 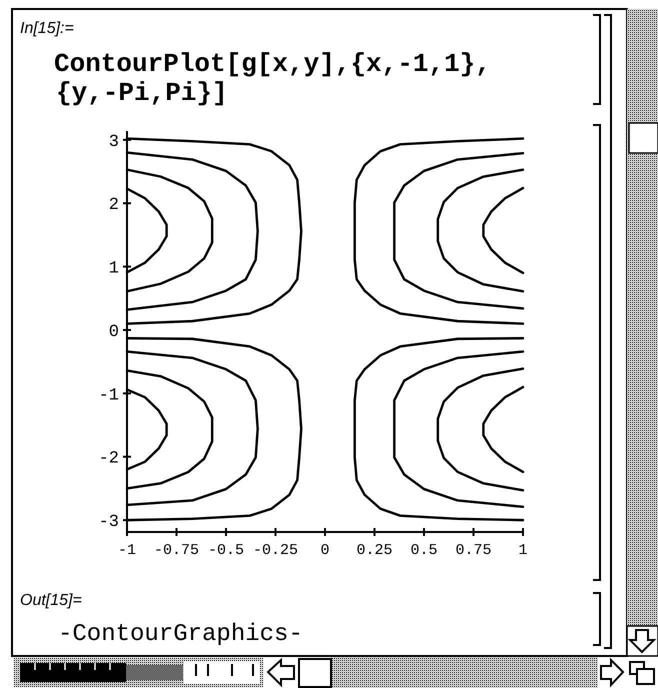 I want to click on text: In[15]:=, so click(x=47, y=28).